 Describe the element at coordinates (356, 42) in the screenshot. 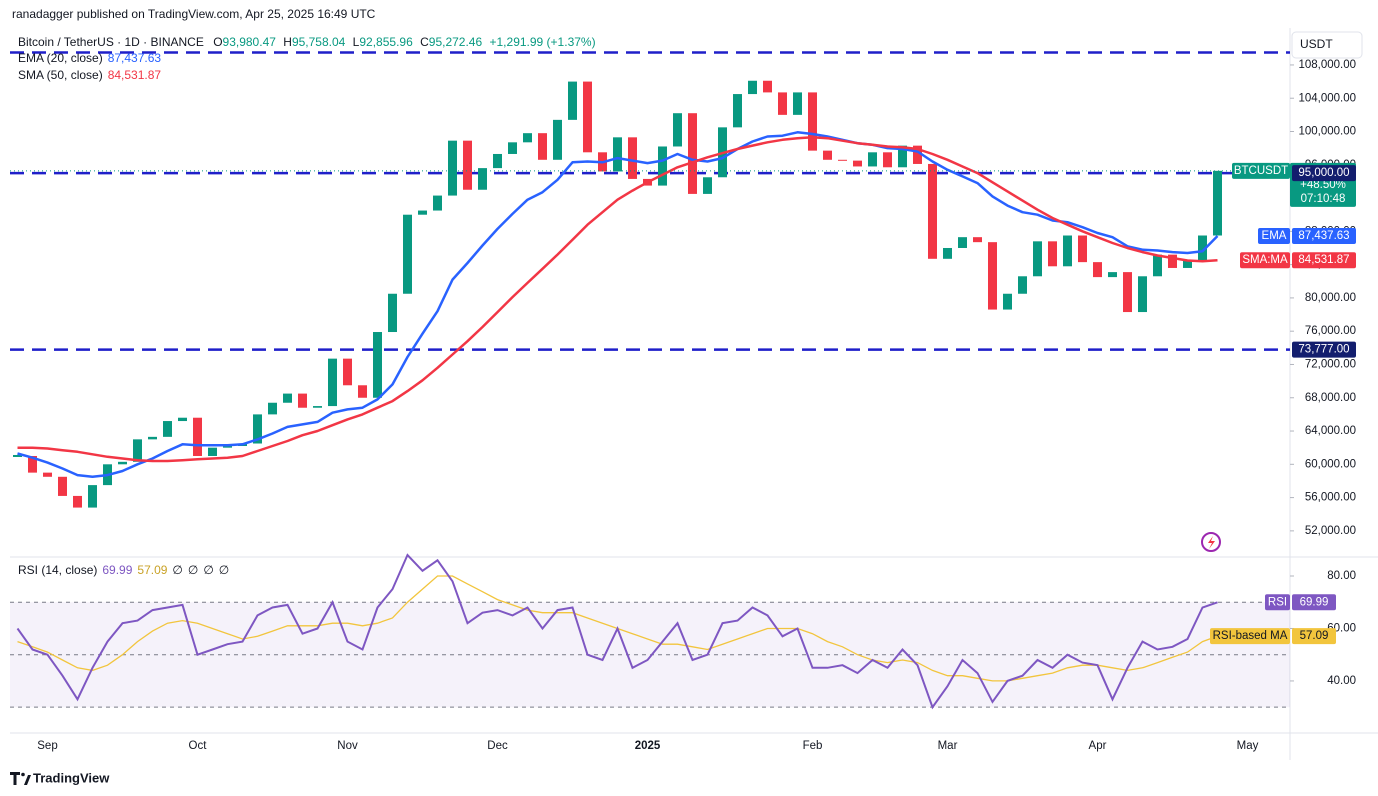

I see `ohlc-key: L` at that location.